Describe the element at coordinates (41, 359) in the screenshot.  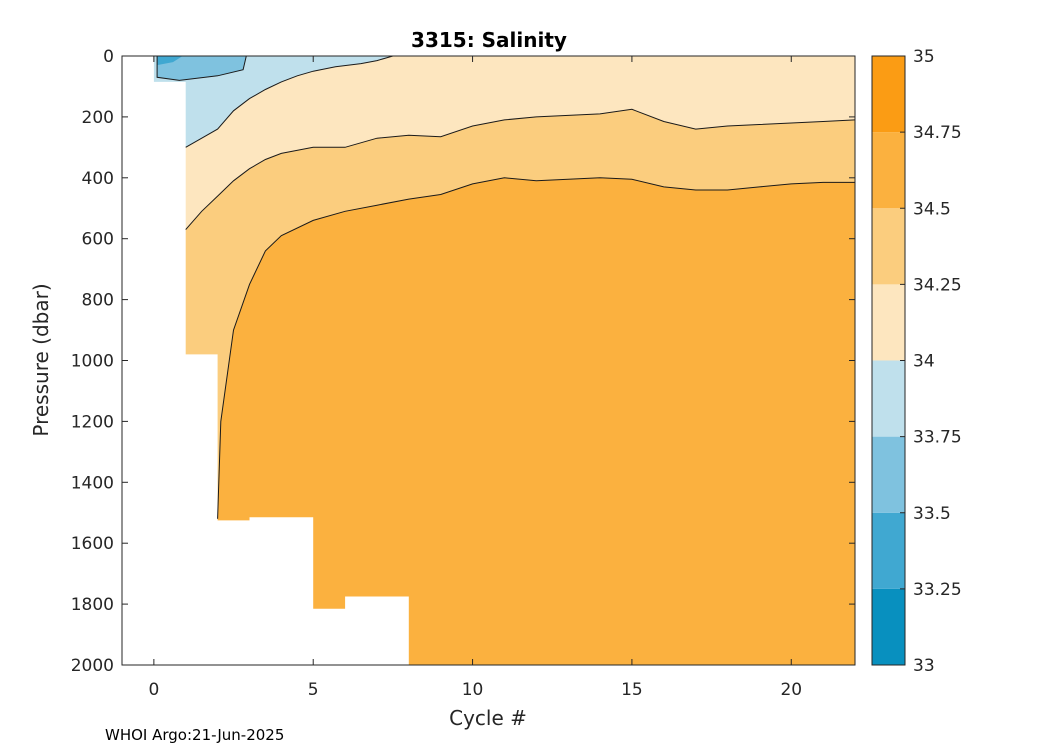
I see `y-axis-label: Pressure (dbar)` at that location.